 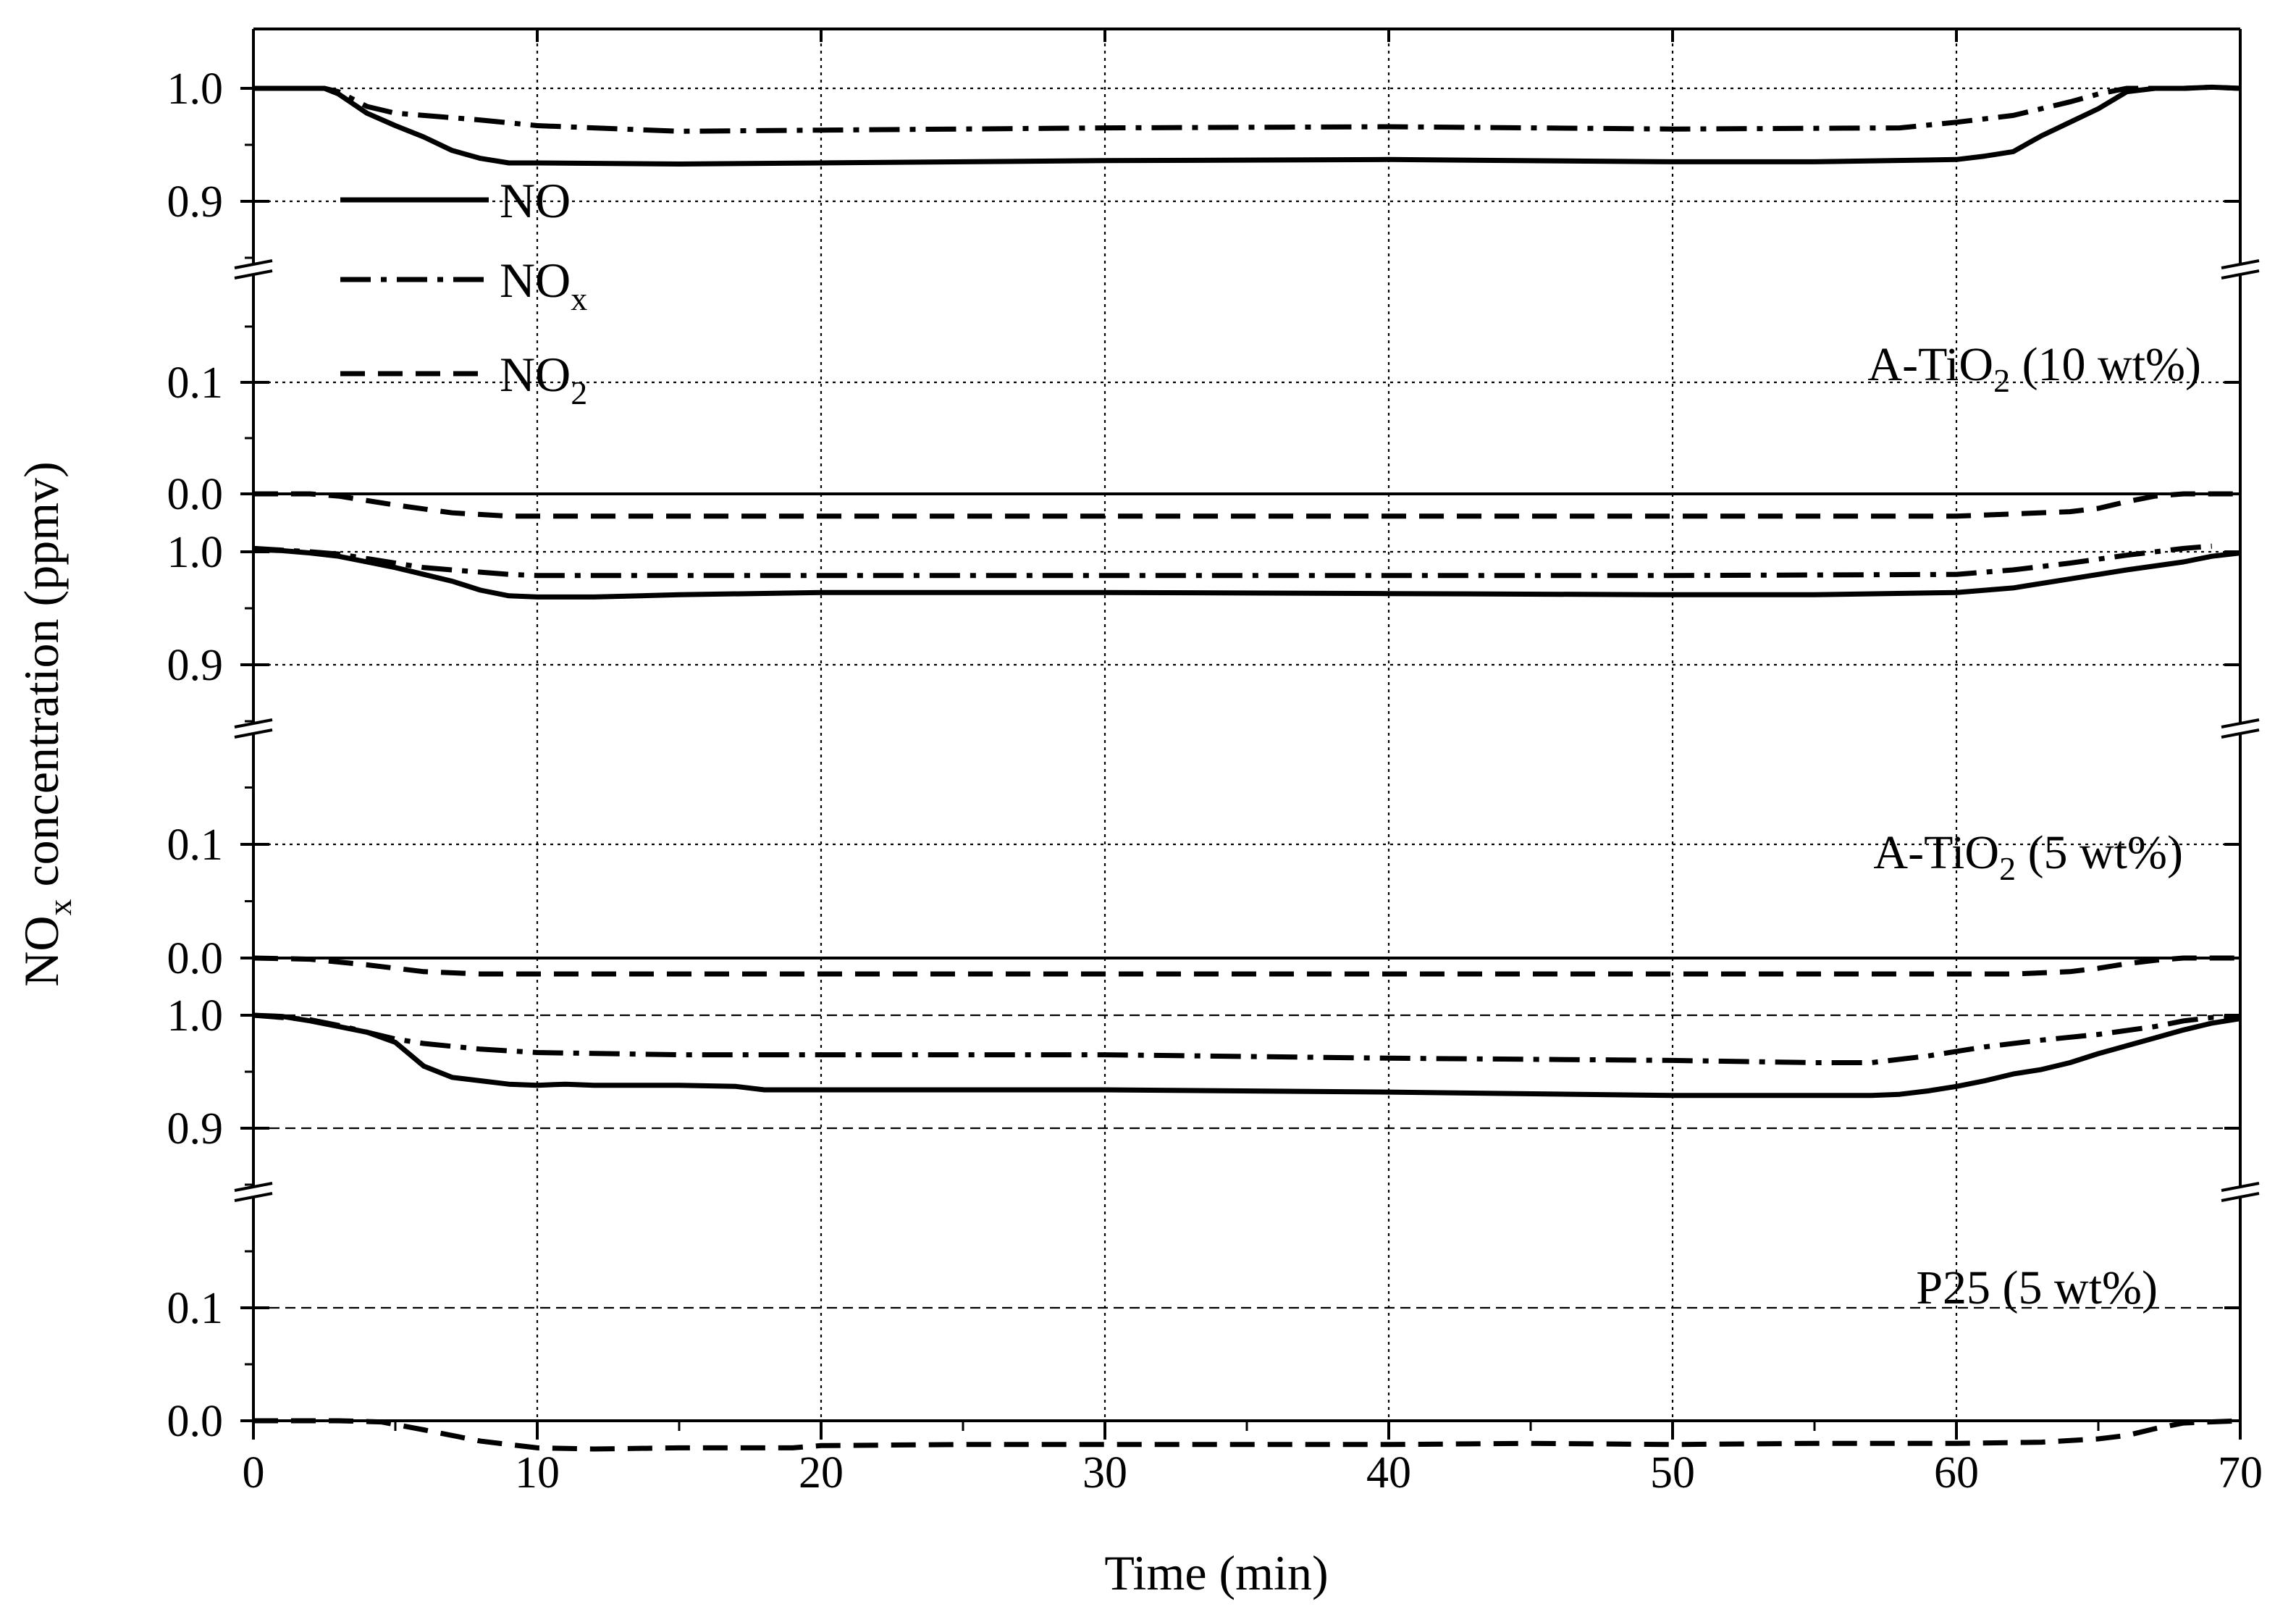 I want to click on x-tick-label: 40, so click(x=1388, y=1473).